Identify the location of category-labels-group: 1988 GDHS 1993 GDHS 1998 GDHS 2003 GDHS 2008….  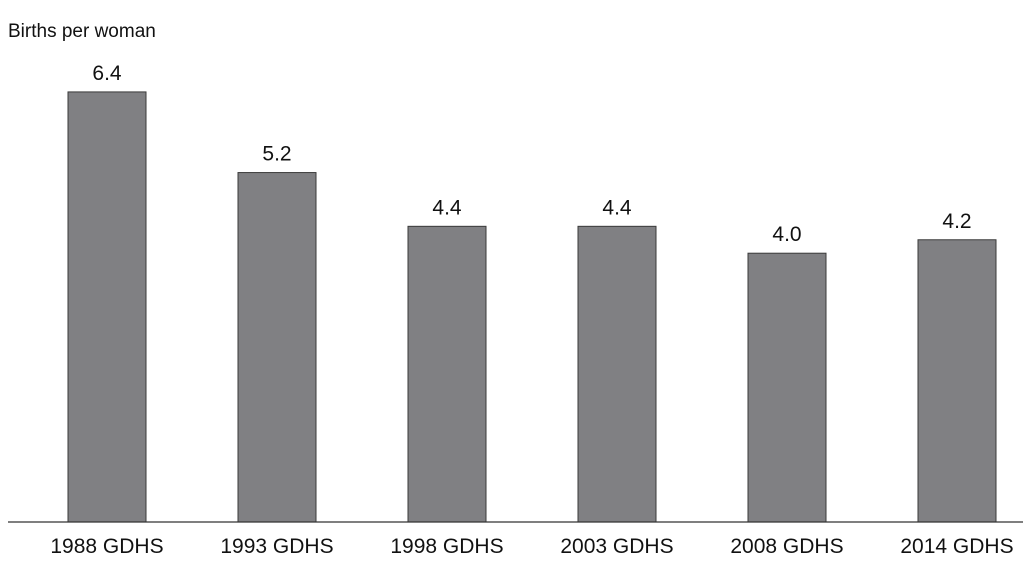
(531, 546).